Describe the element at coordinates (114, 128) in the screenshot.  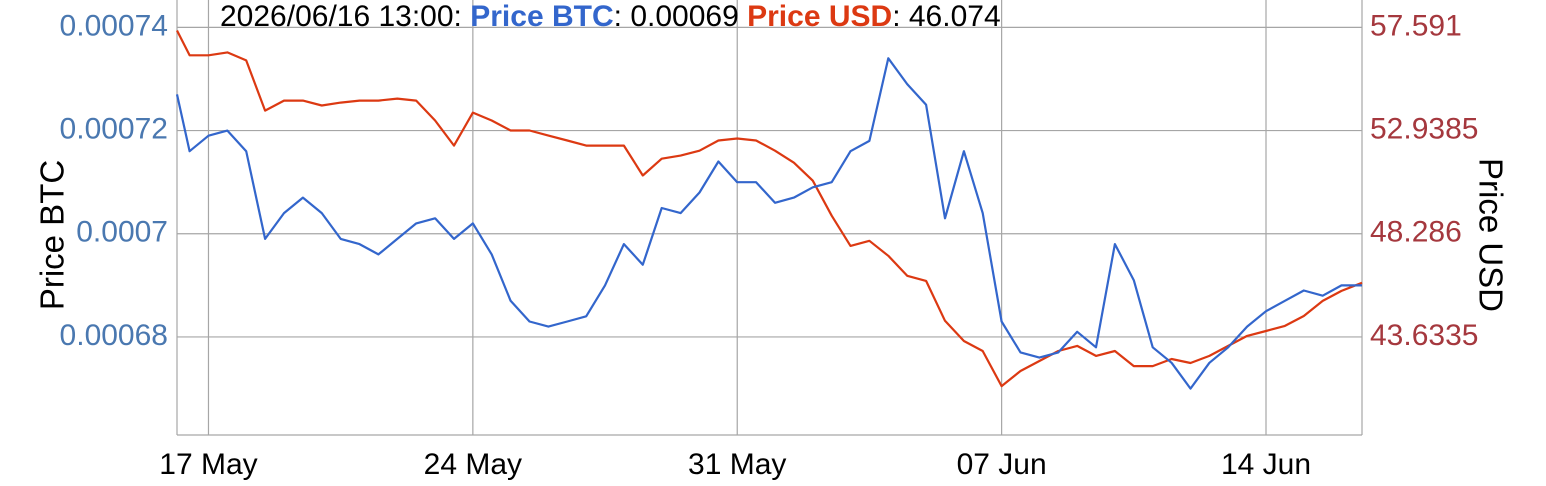
I see `y-tick-label: 0.00072` at that location.